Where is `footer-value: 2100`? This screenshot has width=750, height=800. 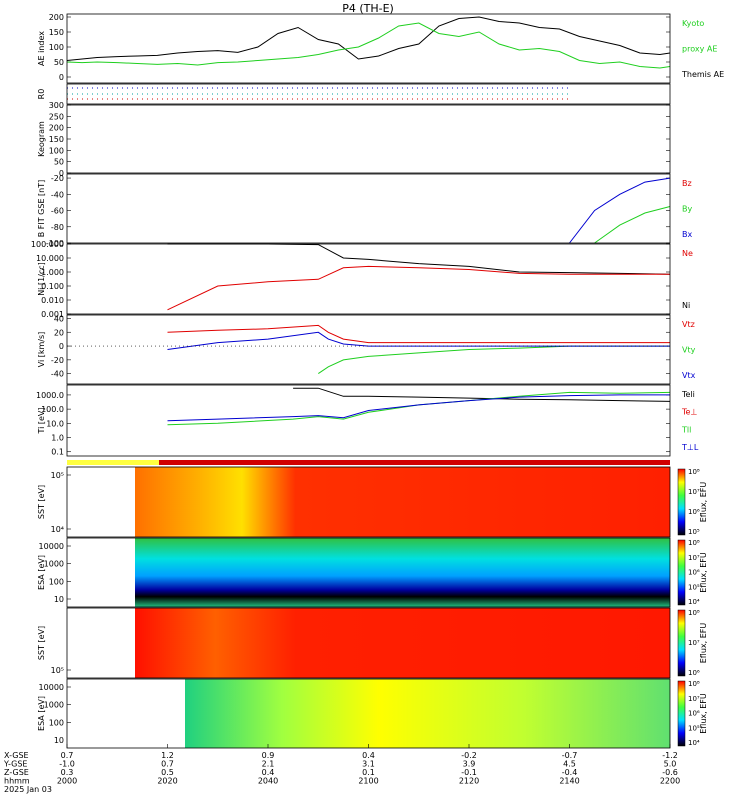
footer-value: 2100 is located at coordinates (368, 781).